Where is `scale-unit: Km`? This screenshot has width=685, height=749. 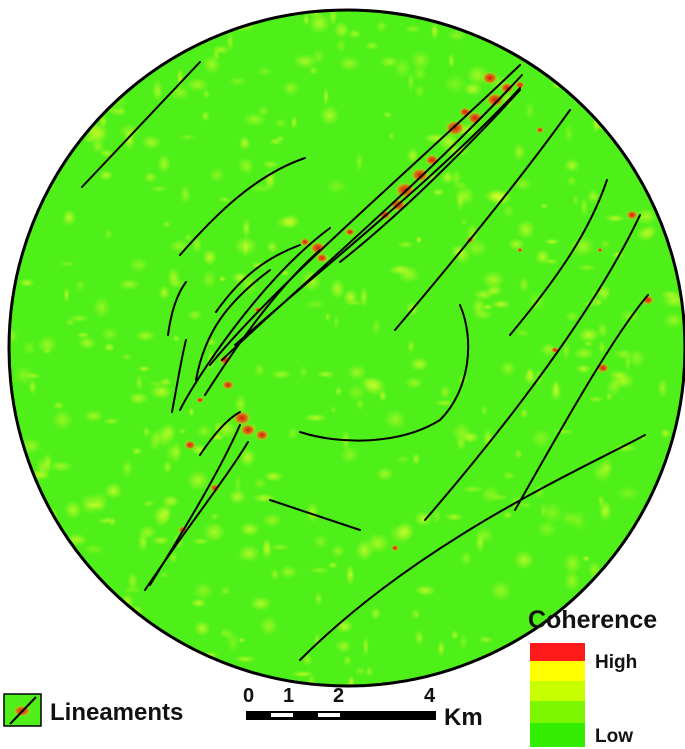 scale-unit: Km is located at coordinates (463, 717).